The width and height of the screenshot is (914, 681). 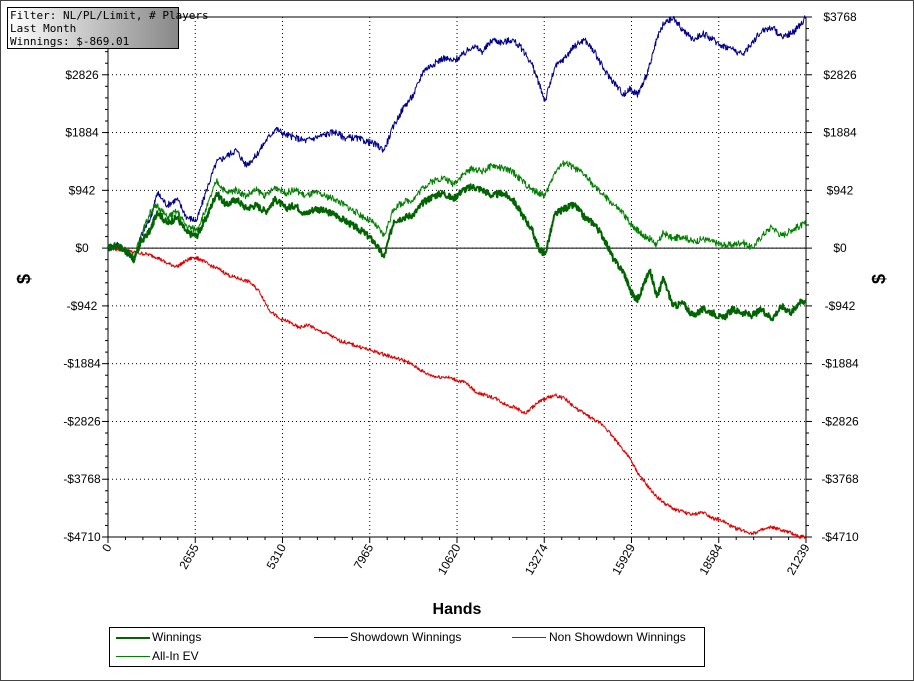 What do you see at coordinates (43, 28) in the screenshot?
I see `period-text: Last Month` at bounding box center [43, 28].